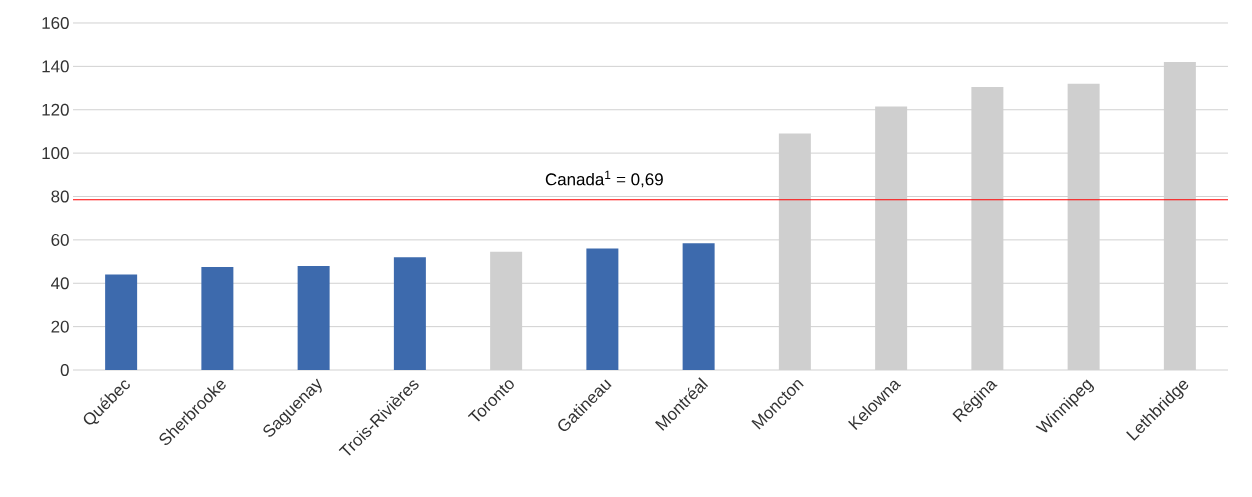 The width and height of the screenshot is (1252, 497). What do you see at coordinates (55, 153) in the screenshot?
I see `y-tick-label: 100` at bounding box center [55, 153].